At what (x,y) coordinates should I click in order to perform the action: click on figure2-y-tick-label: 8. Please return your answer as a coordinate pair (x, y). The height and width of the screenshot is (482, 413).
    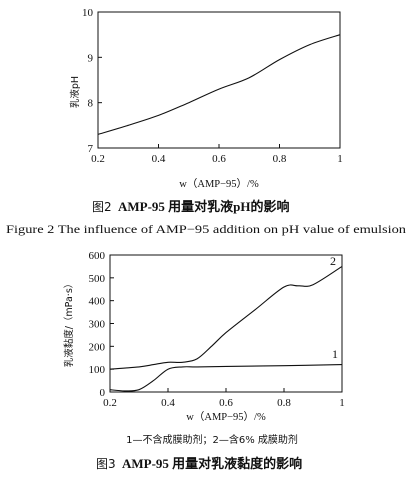
    Looking at the image, I should click on (91, 104).